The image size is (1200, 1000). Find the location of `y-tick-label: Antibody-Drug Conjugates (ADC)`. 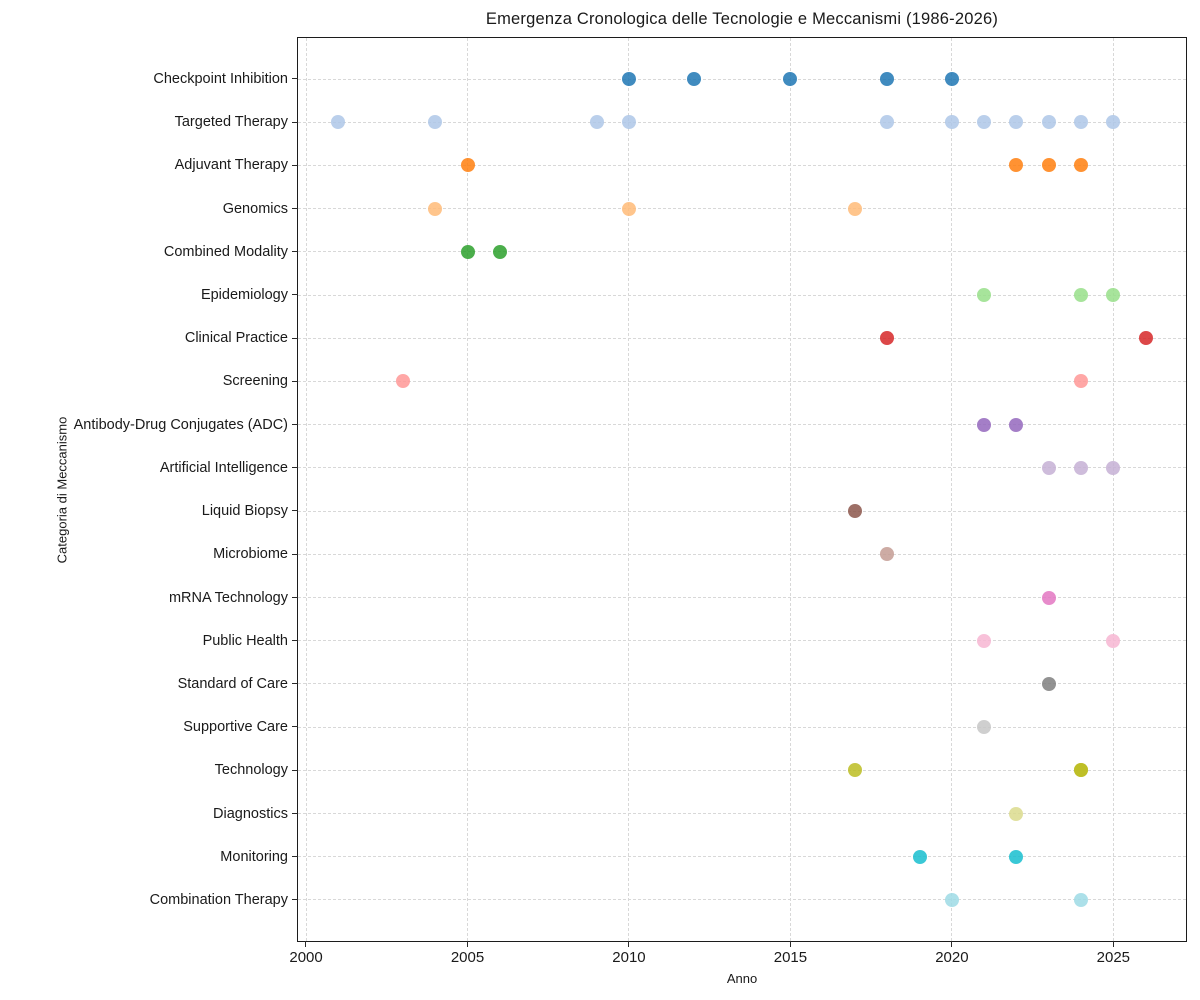

y-tick-label: Antibody-Drug Conjugates (ADC) is located at coordinates (180, 424).